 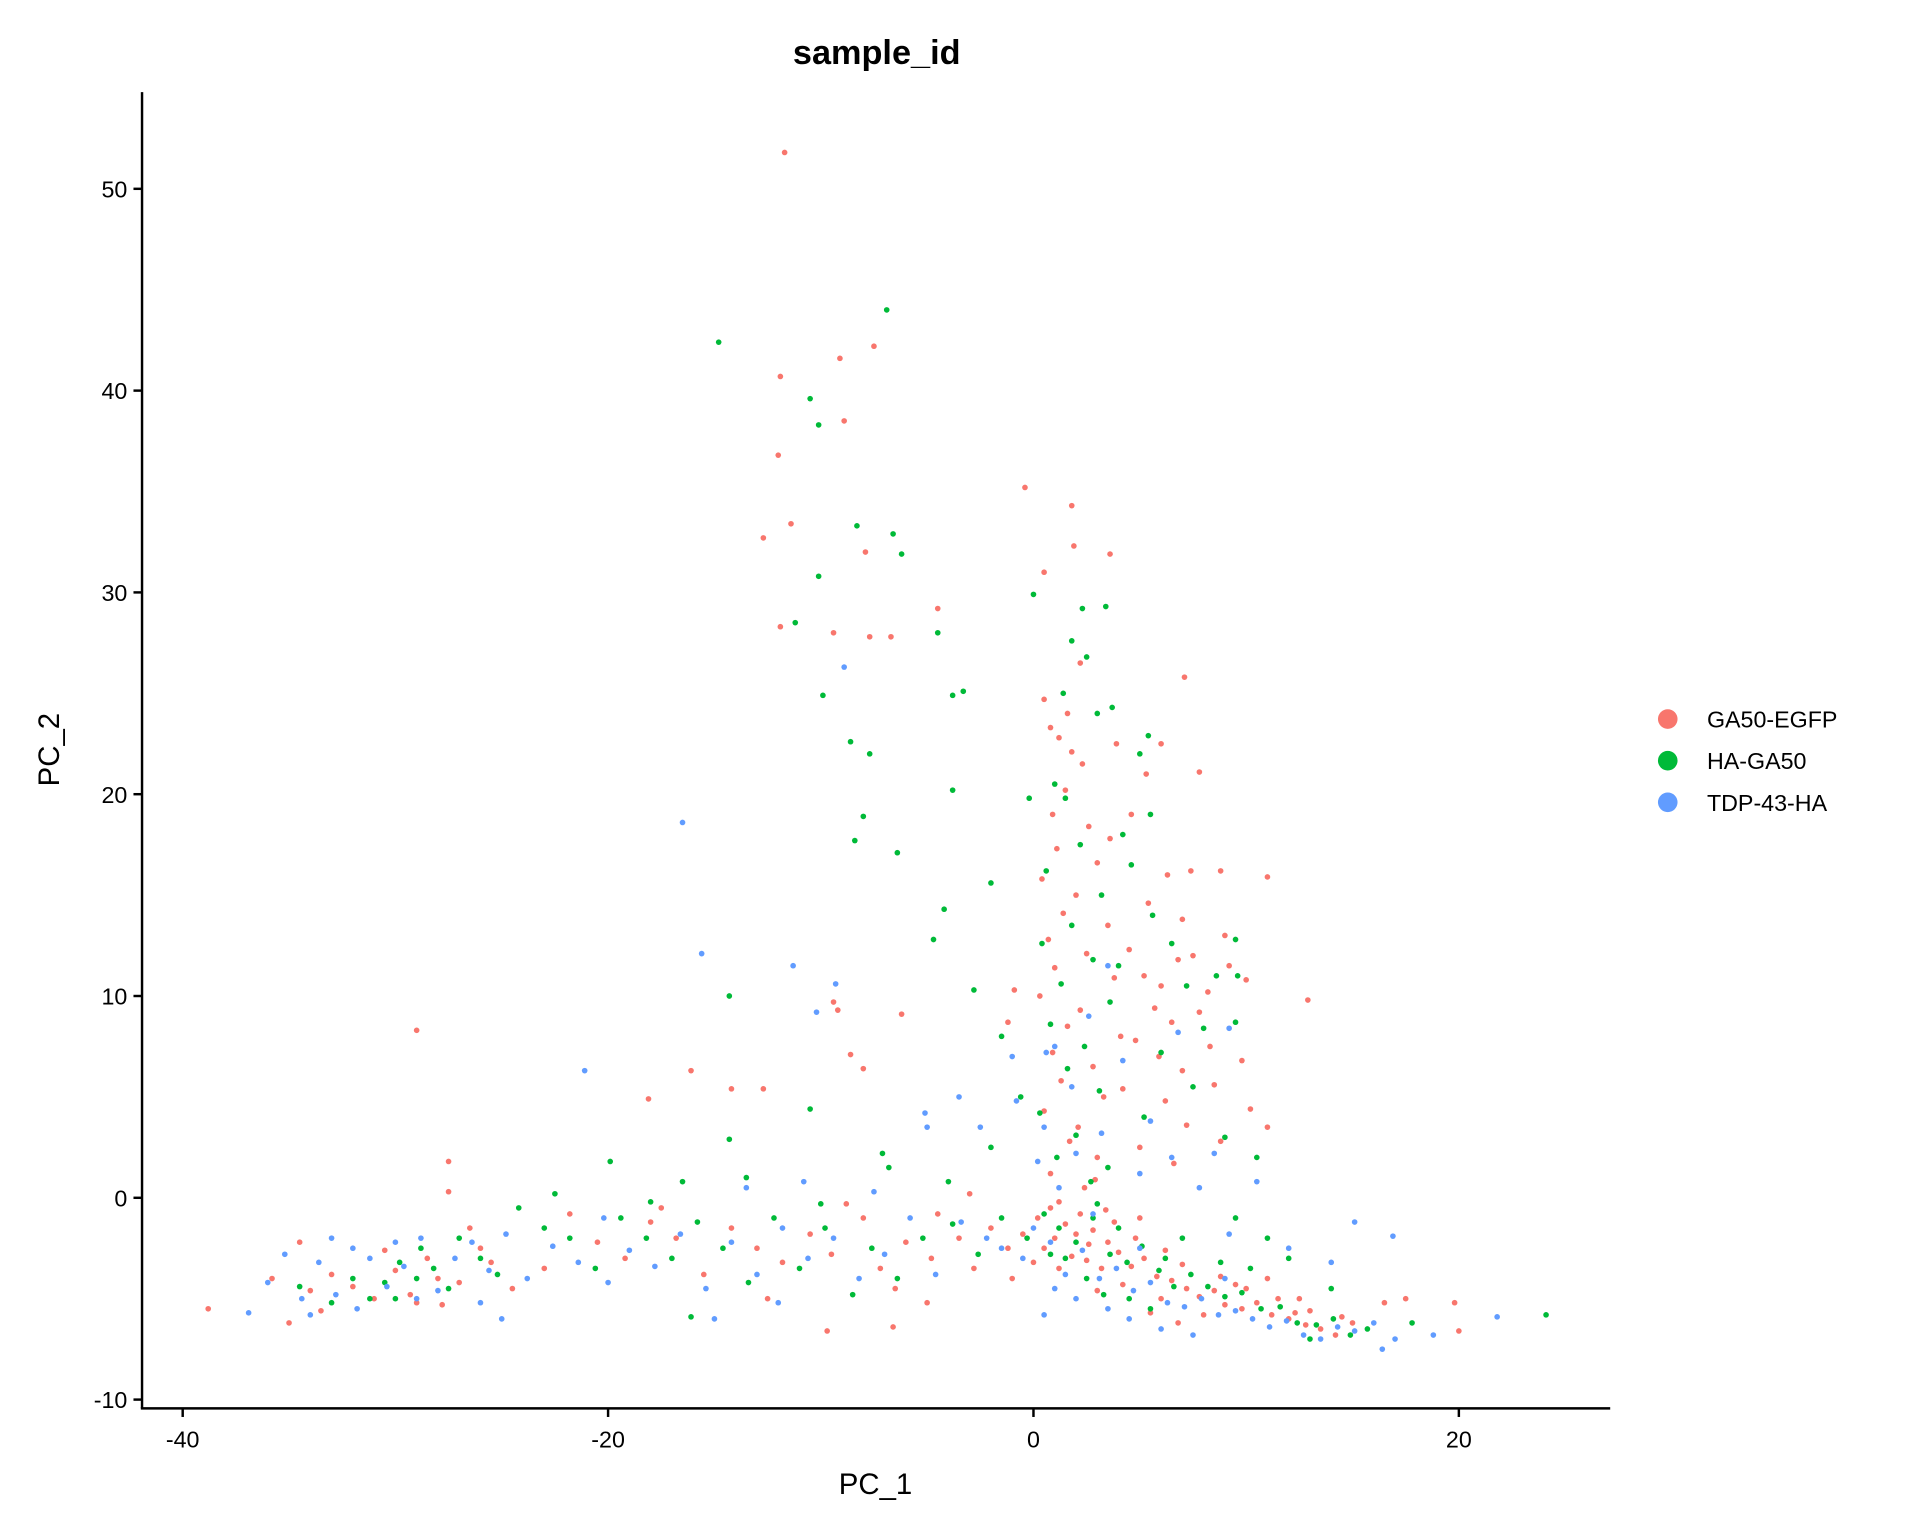 I want to click on x-axis-ticks: -40 -20 0 20, so click(x=819, y=1430).